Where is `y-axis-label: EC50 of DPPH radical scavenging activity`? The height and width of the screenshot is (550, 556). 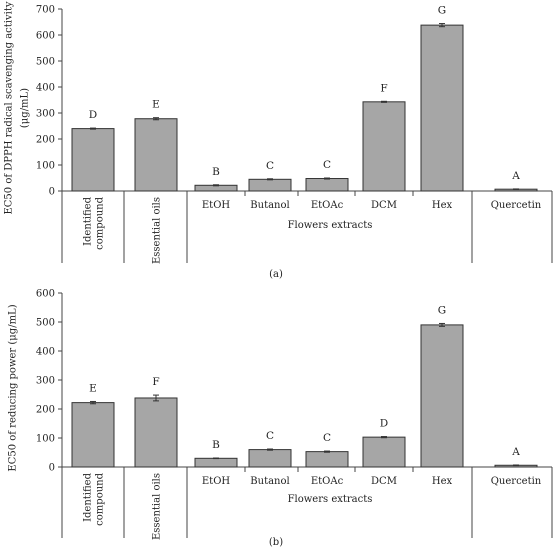
y-axis-label: EC50 of DPPH radical scavenging activity is located at coordinates (9, 107).